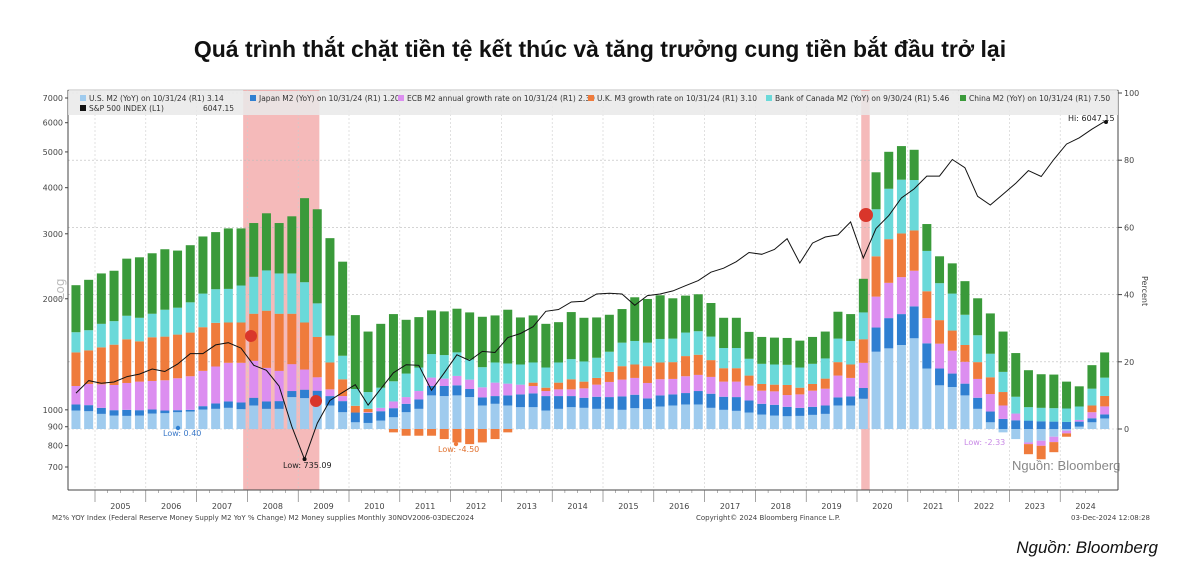  Describe the element at coordinates (456, 444) in the screenshot. I see `annotation-uk-low-marker` at that location.